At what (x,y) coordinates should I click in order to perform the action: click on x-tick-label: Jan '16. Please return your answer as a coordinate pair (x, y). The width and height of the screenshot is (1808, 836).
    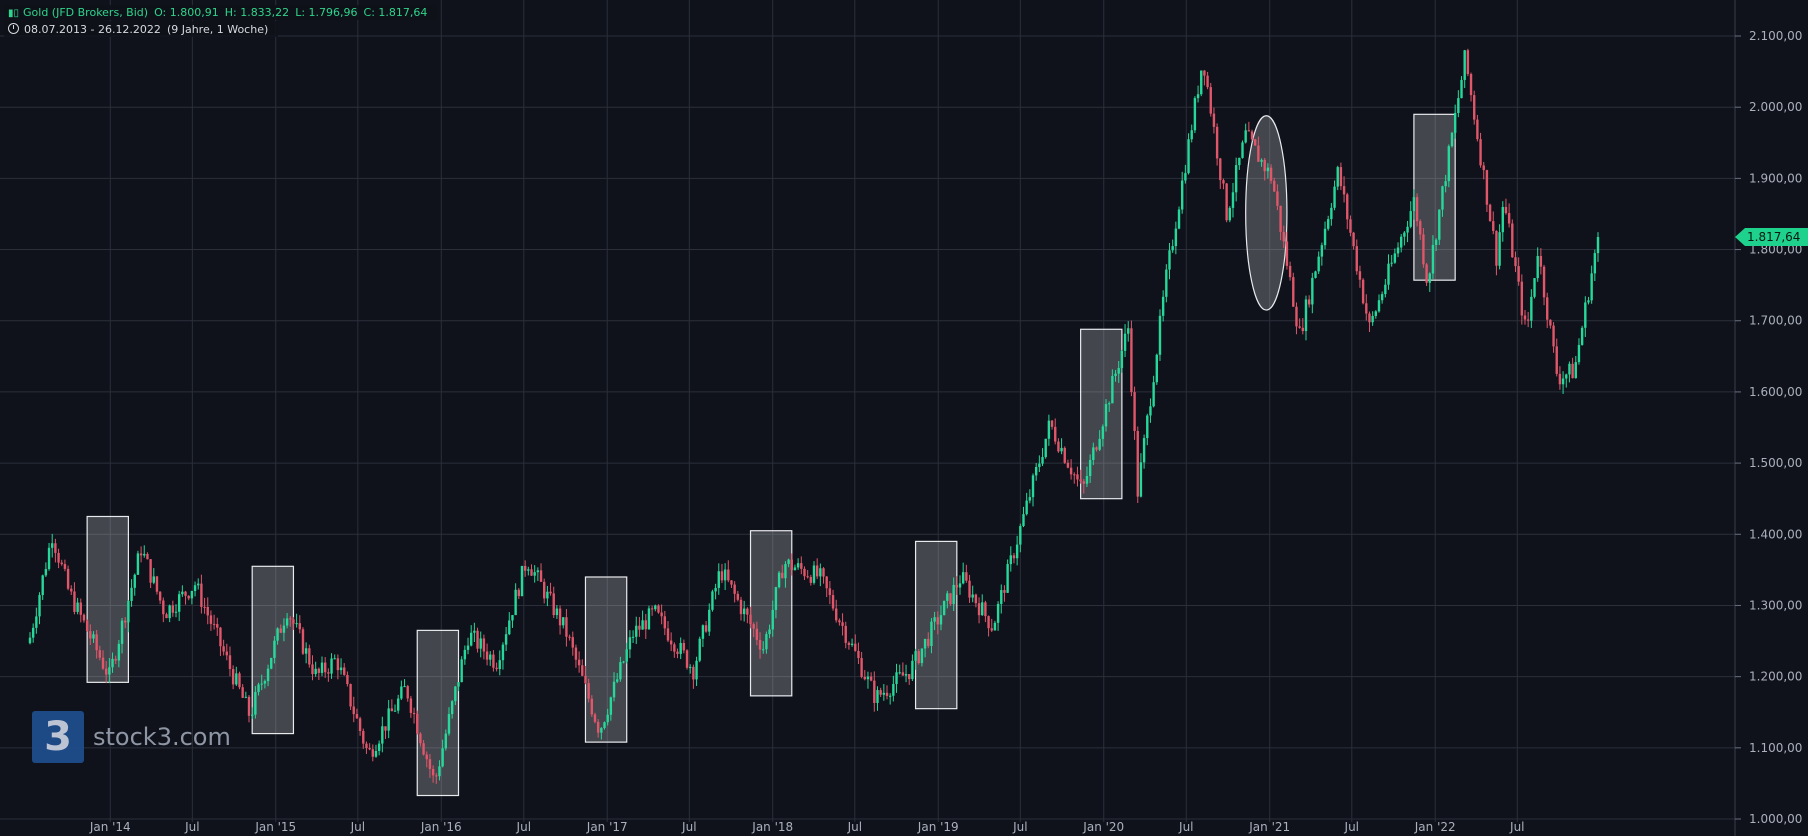
    Looking at the image, I should click on (441, 827).